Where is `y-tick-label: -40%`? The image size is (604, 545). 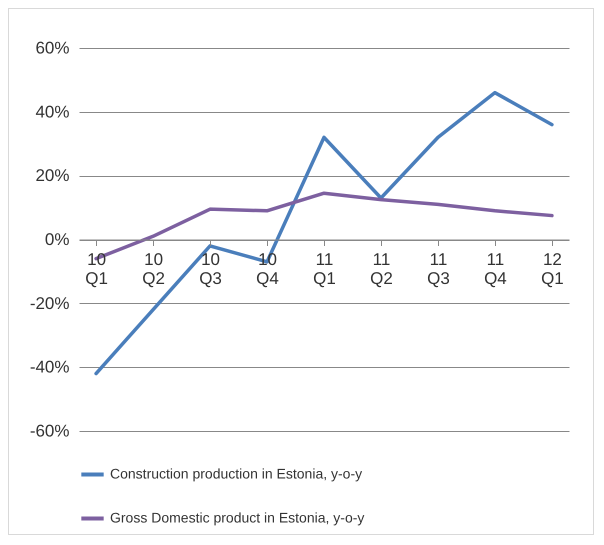 y-tick-label: -40% is located at coordinates (50, 367).